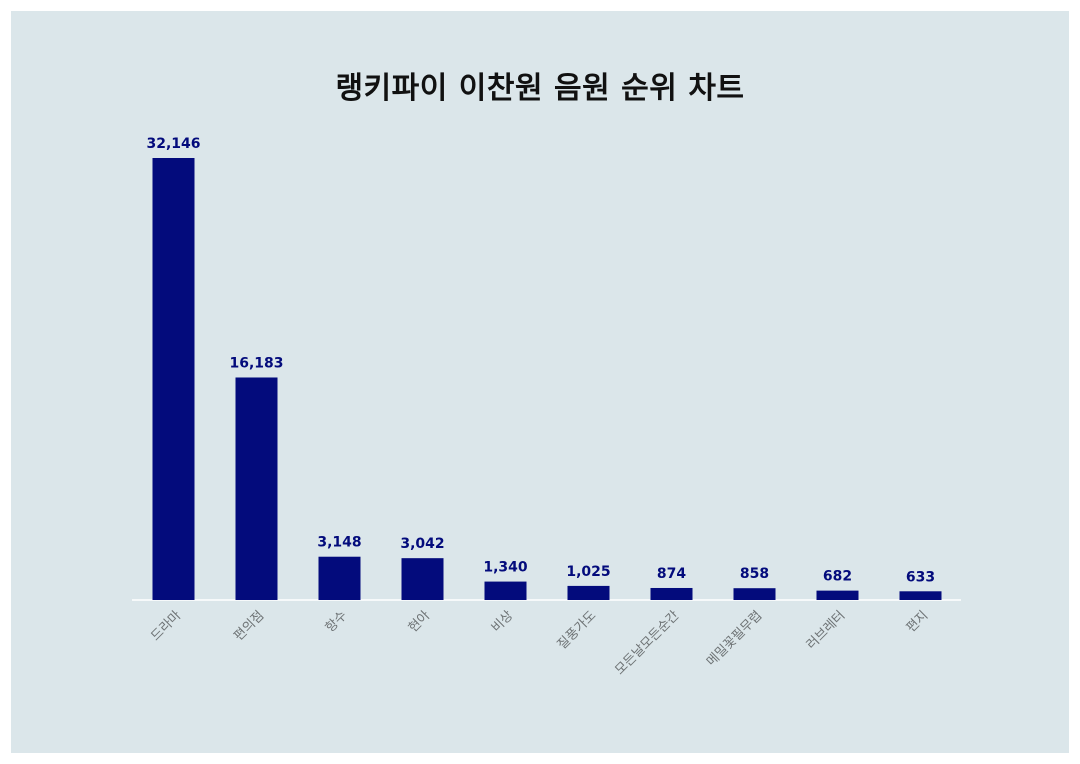 The width and height of the screenshot is (1080, 764). What do you see at coordinates (588, 572) in the screenshot?
I see `value-label-6: 1,025` at bounding box center [588, 572].